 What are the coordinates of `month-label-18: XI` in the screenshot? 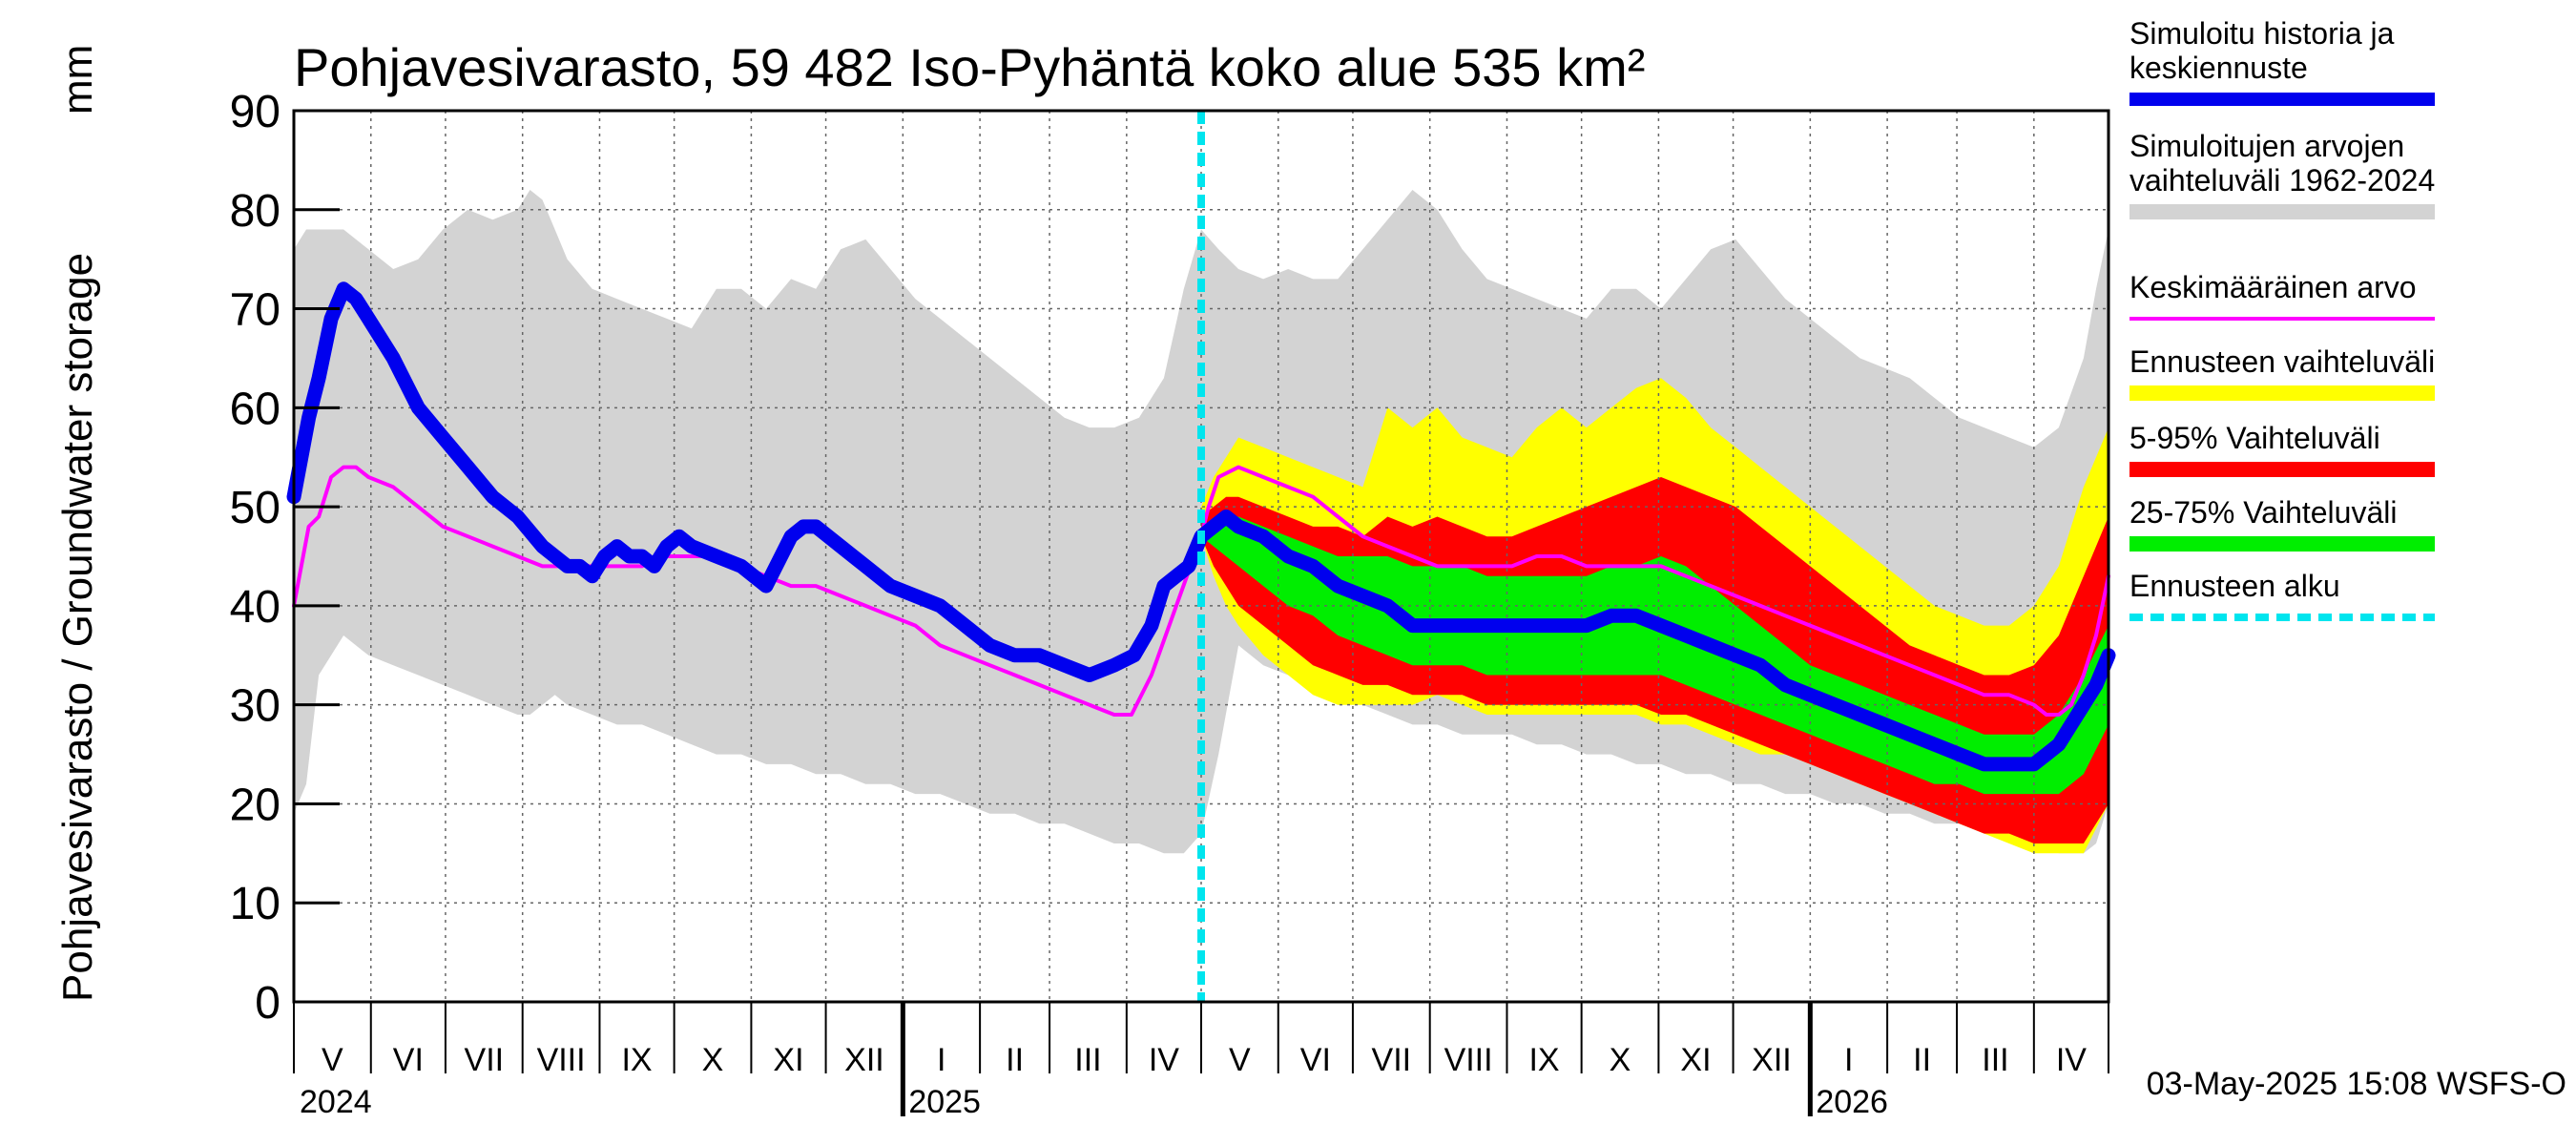 It's located at (1695, 1060).